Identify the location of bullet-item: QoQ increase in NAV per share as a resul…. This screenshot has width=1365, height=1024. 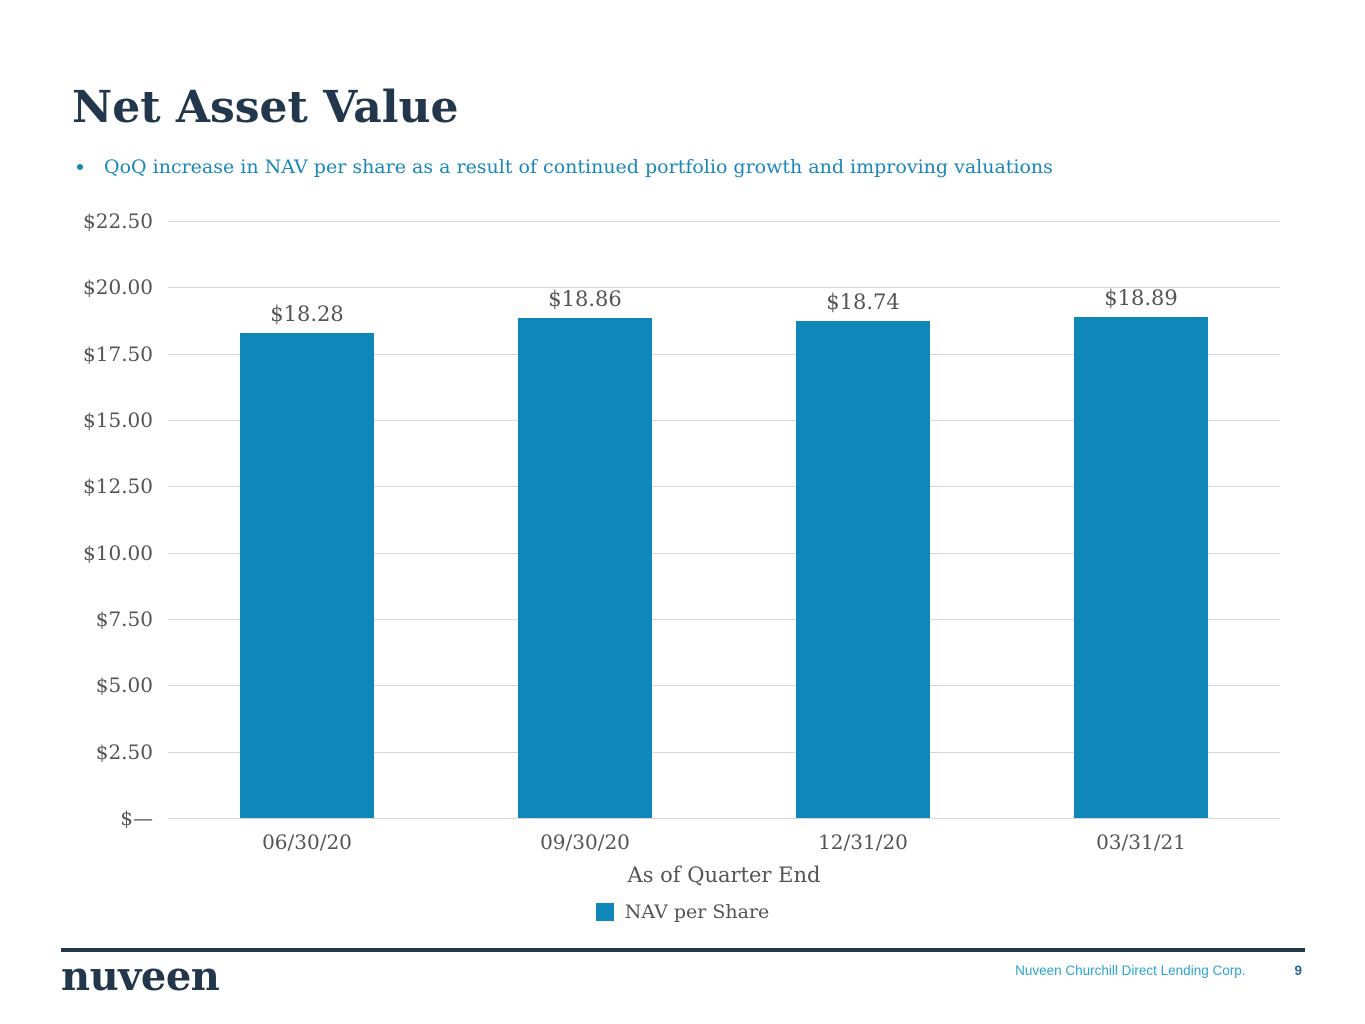
(565, 167).